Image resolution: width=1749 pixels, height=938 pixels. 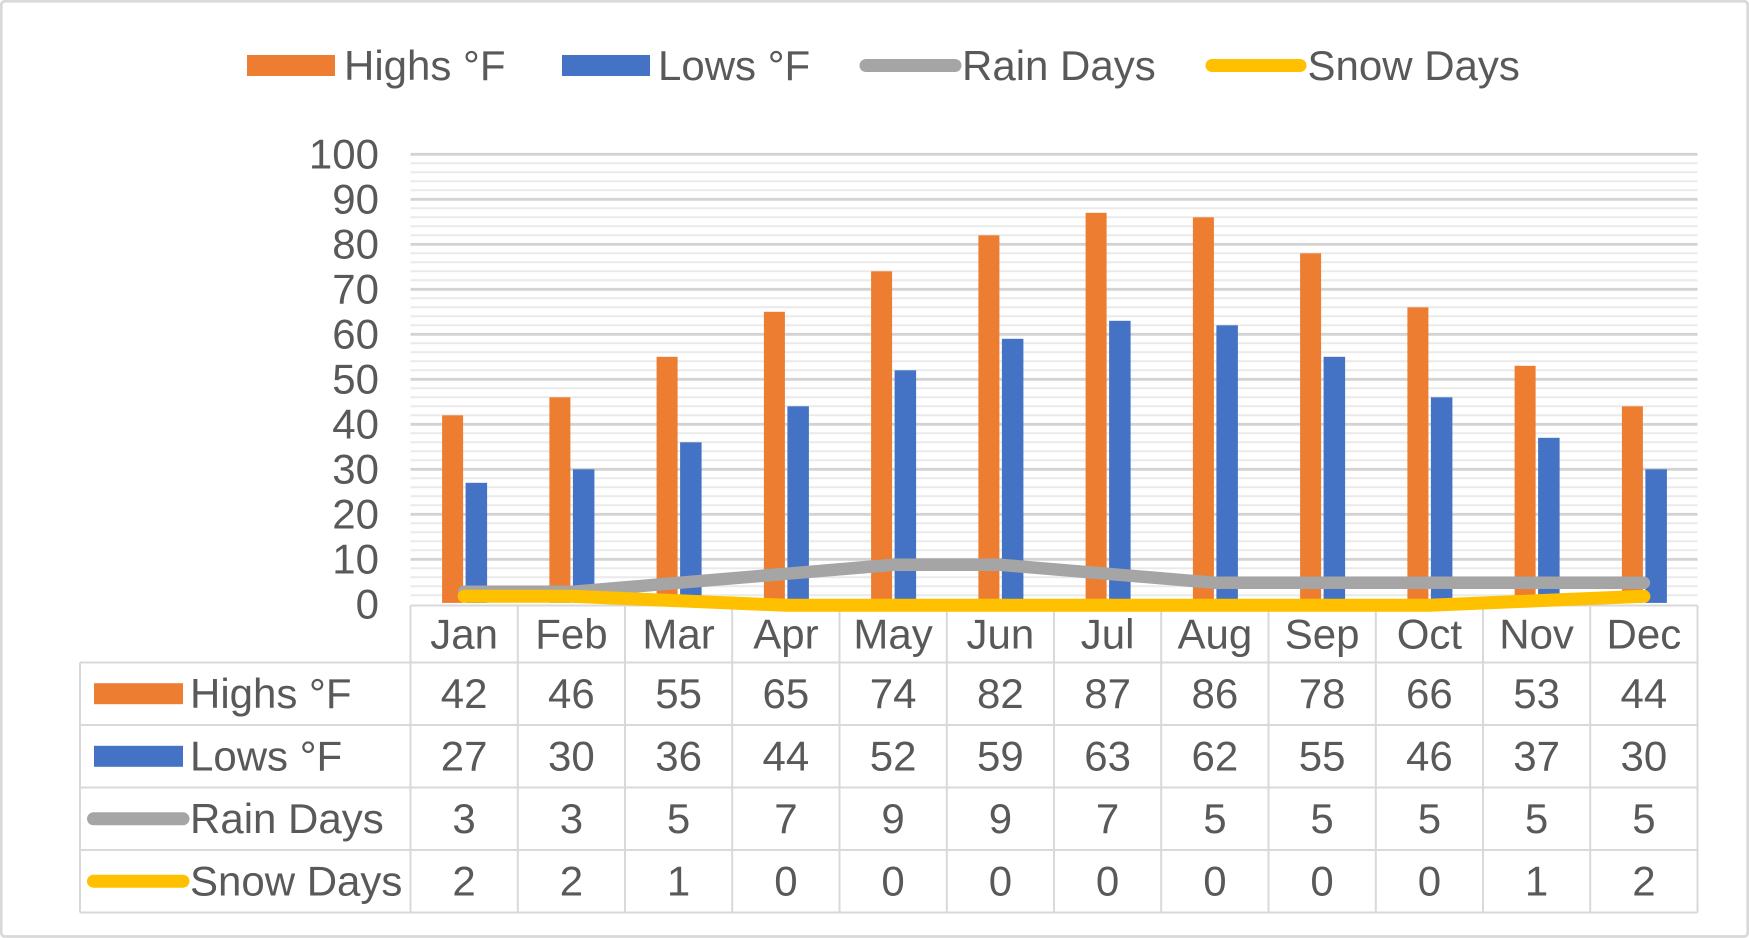 What do you see at coordinates (1430, 633) in the screenshot?
I see `svg-text: Oct` at bounding box center [1430, 633].